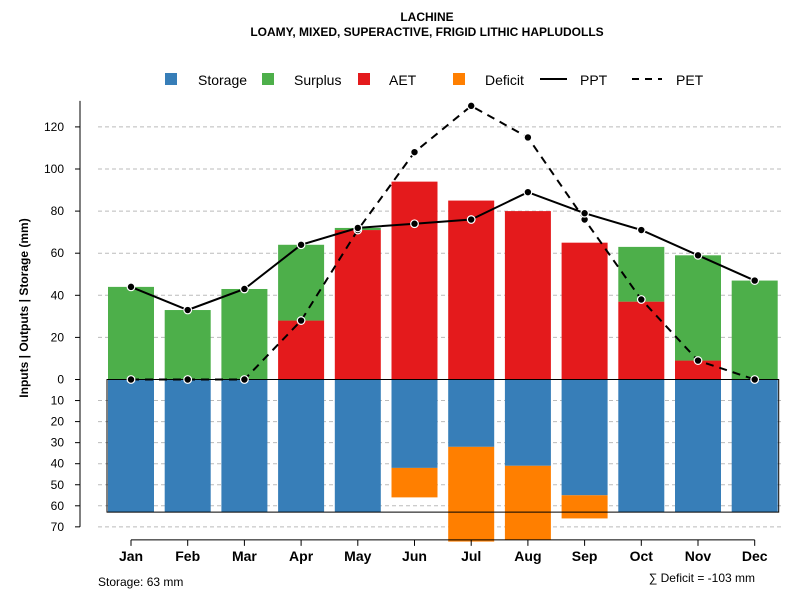  What do you see at coordinates (54, 169) in the screenshot?
I see `y-tick-label: 100` at bounding box center [54, 169].